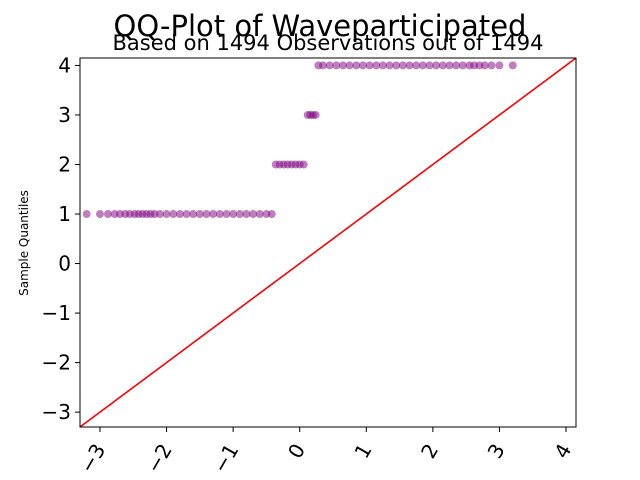 Image resolution: width=640 pixels, height=480 pixels. Describe the element at coordinates (64, 264) in the screenshot. I see `y-tick-label: 0` at that location.